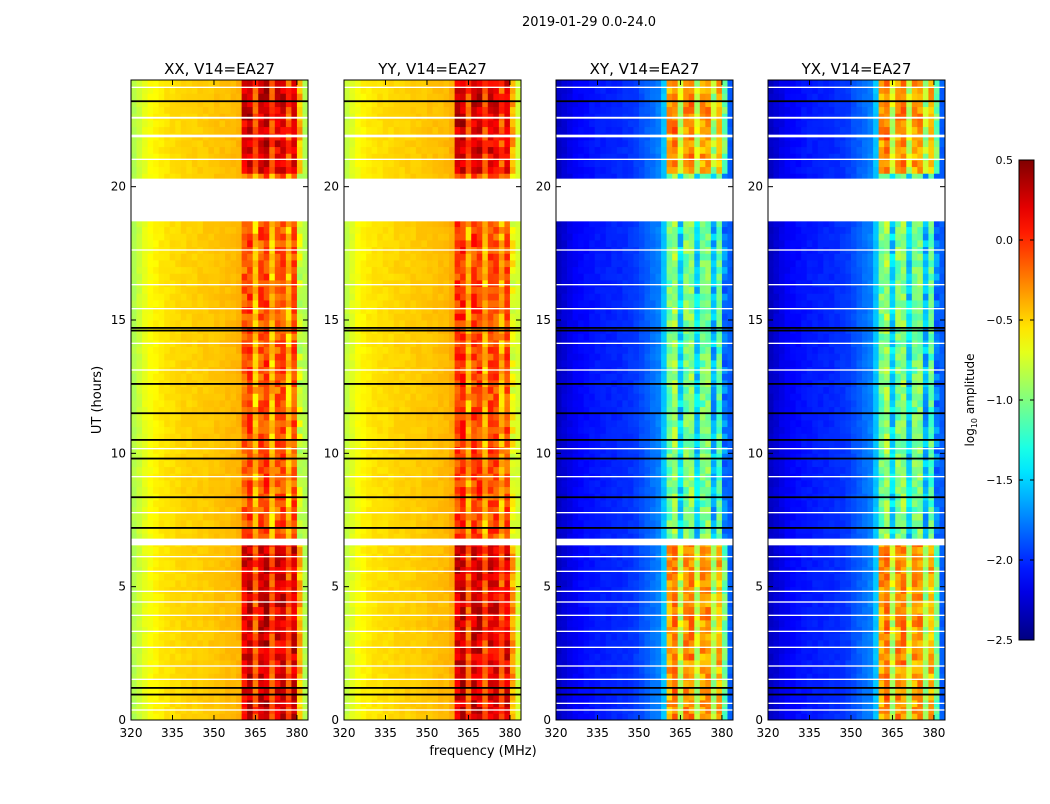 Image resolution: width=1050 pixels, height=804 pixels. Describe the element at coordinates (172, 733) in the screenshot. I see `x-tick-label: 335` at that location.